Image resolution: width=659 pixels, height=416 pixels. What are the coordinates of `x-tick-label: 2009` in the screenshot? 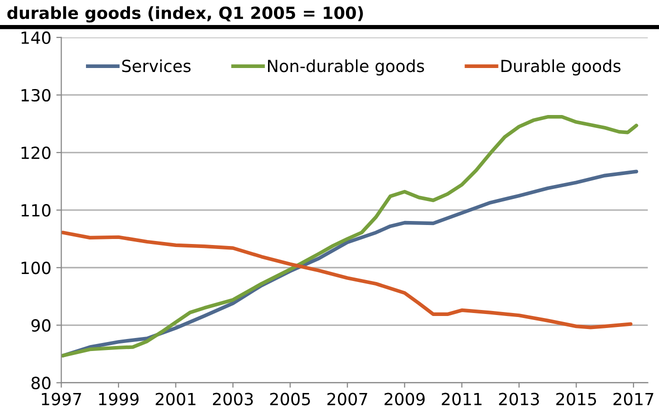 It's located at (404, 399).